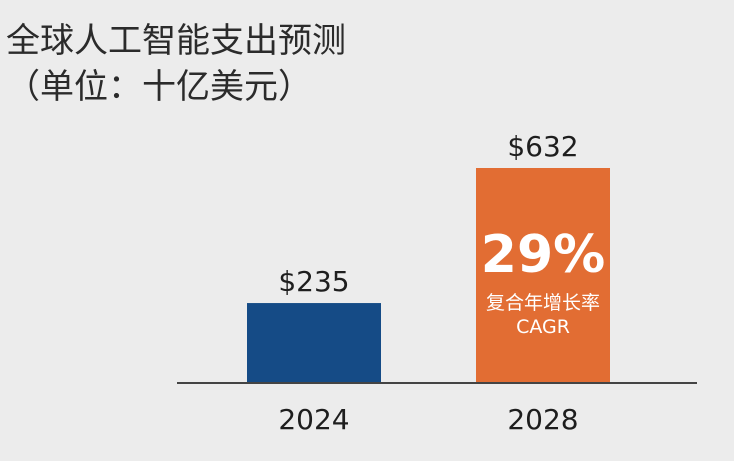  Describe the element at coordinates (542, 146) in the screenshot. I see `value-label-2028: $632` at that location.